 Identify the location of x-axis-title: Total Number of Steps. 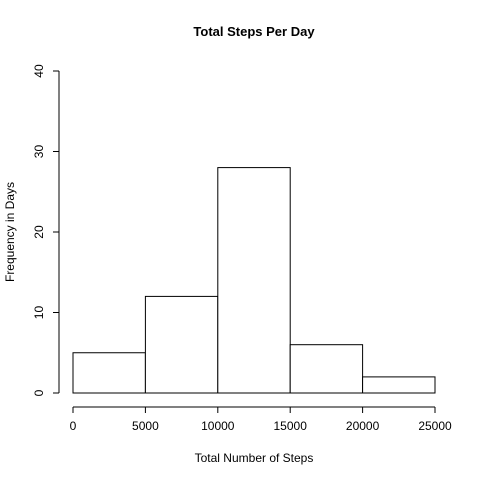
(254, 458).